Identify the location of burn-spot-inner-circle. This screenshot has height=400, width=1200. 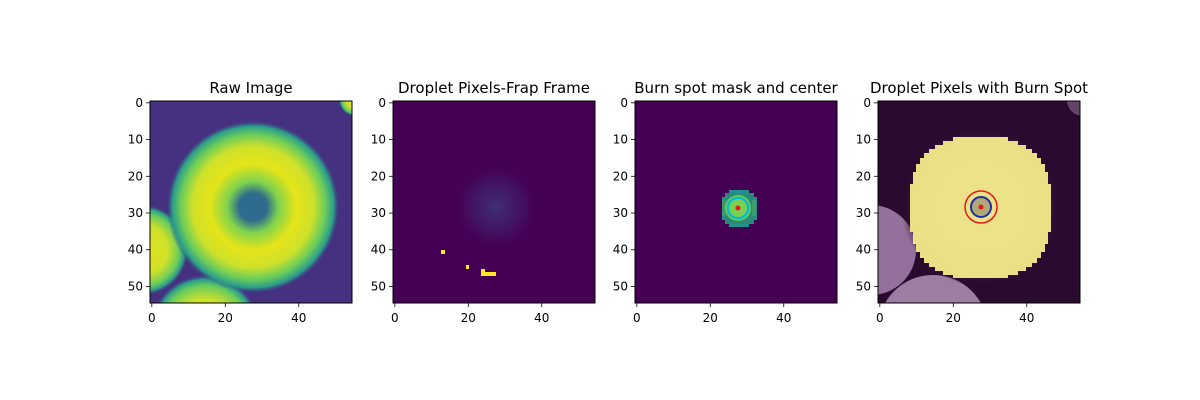
(981, 207).